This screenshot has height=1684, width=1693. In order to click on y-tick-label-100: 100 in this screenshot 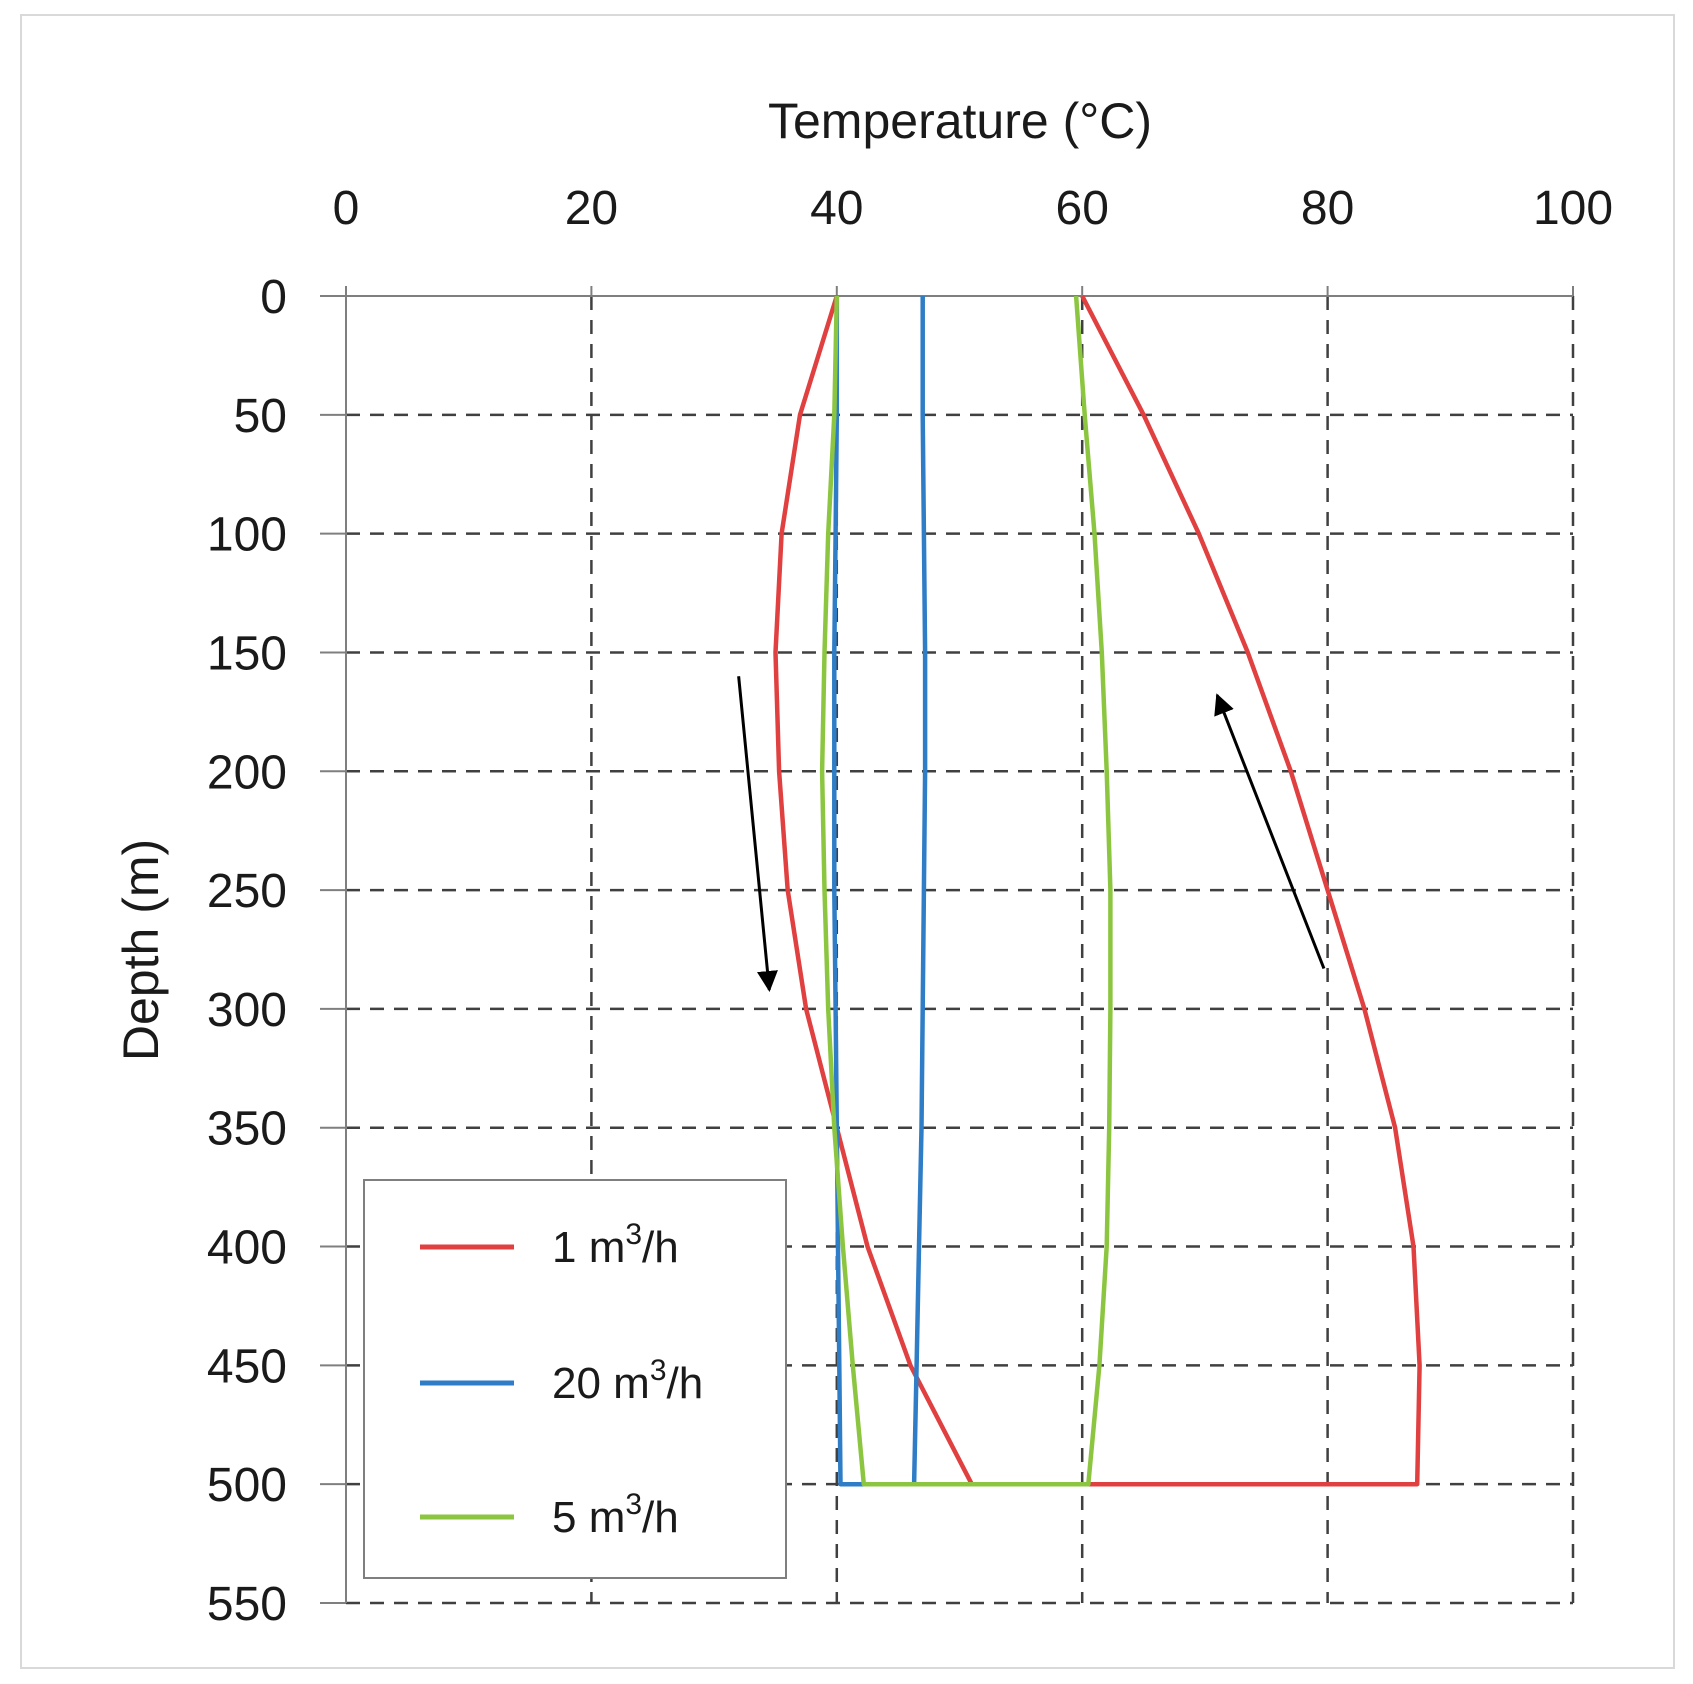, I will do `click(247, 535)`.